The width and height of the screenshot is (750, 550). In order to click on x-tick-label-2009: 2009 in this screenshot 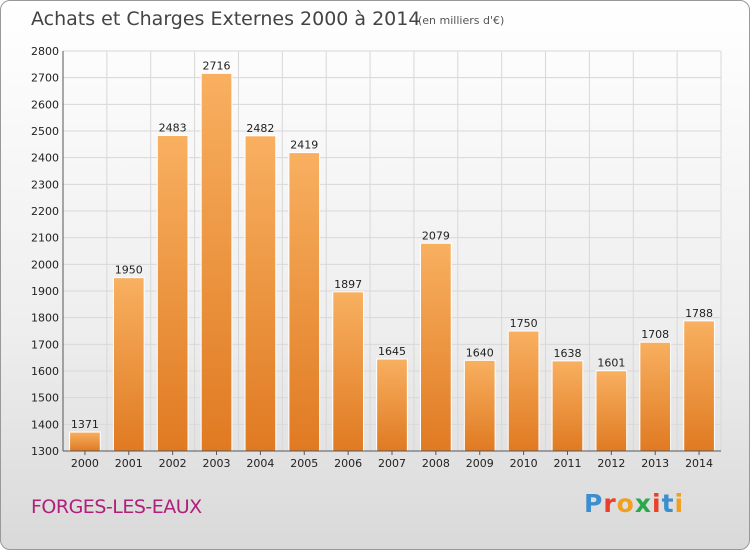, I will do `click(480, 463)`.